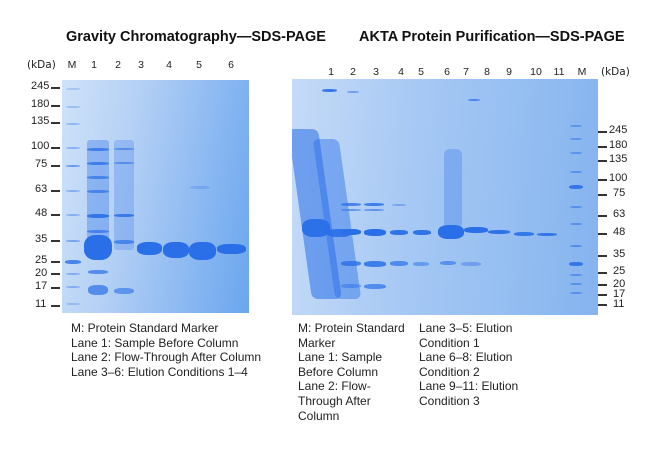 The width and height of the screenshot is (668, 450). What do you see at coordinates (141, 65) in the screenshot?
I see `left-lane-3: 3` at bounding box center [141, 65].